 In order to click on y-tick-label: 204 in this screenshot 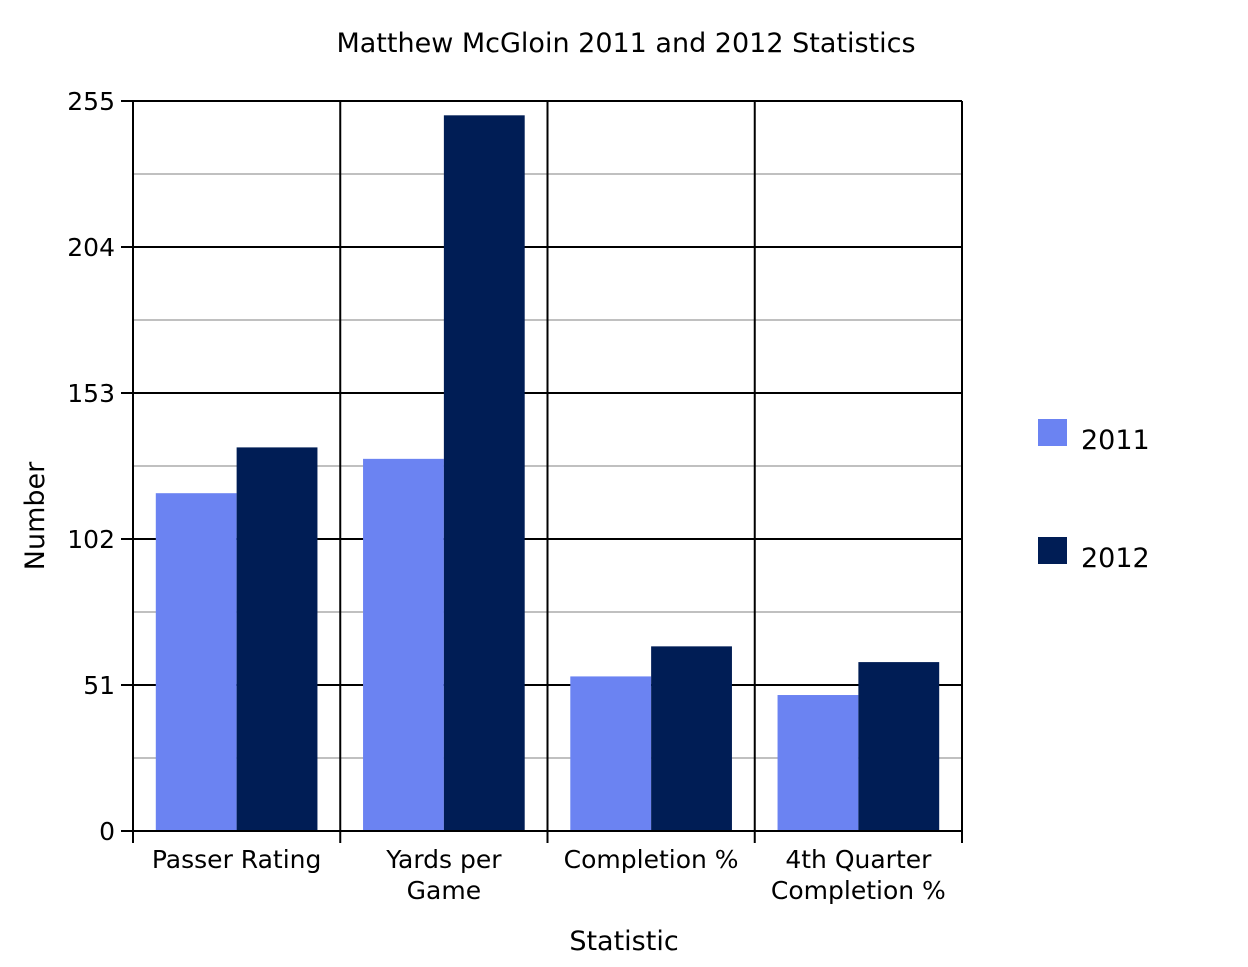, I will do `click(91, 247)`.